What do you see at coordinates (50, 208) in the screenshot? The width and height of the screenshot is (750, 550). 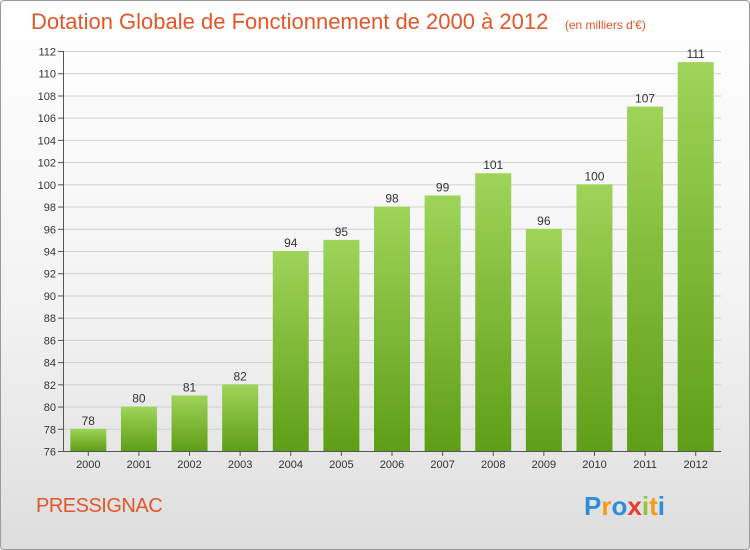 I see `y-tick-label: 98` at bounding box center [50, 208].